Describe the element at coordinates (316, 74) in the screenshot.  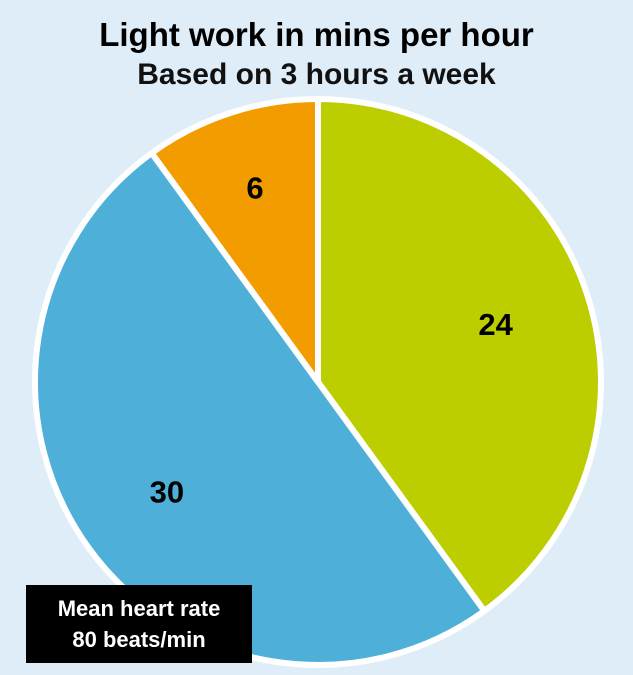
I see `chart-subtitle: Based on 3 hours a week` at that location.